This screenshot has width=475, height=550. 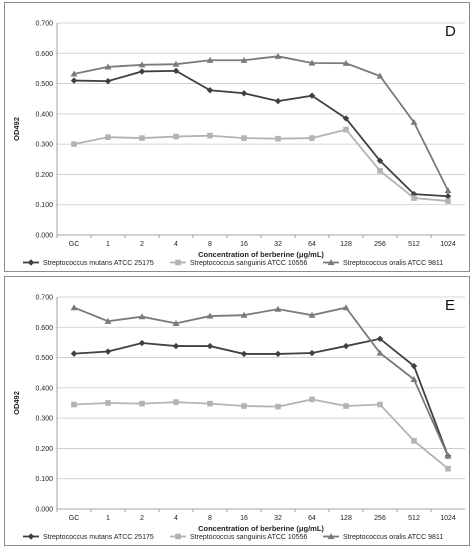 I want to click on legend-item-1-e: Streptococcus sanguinis ATCC 10556, so click(x=238, y=537).